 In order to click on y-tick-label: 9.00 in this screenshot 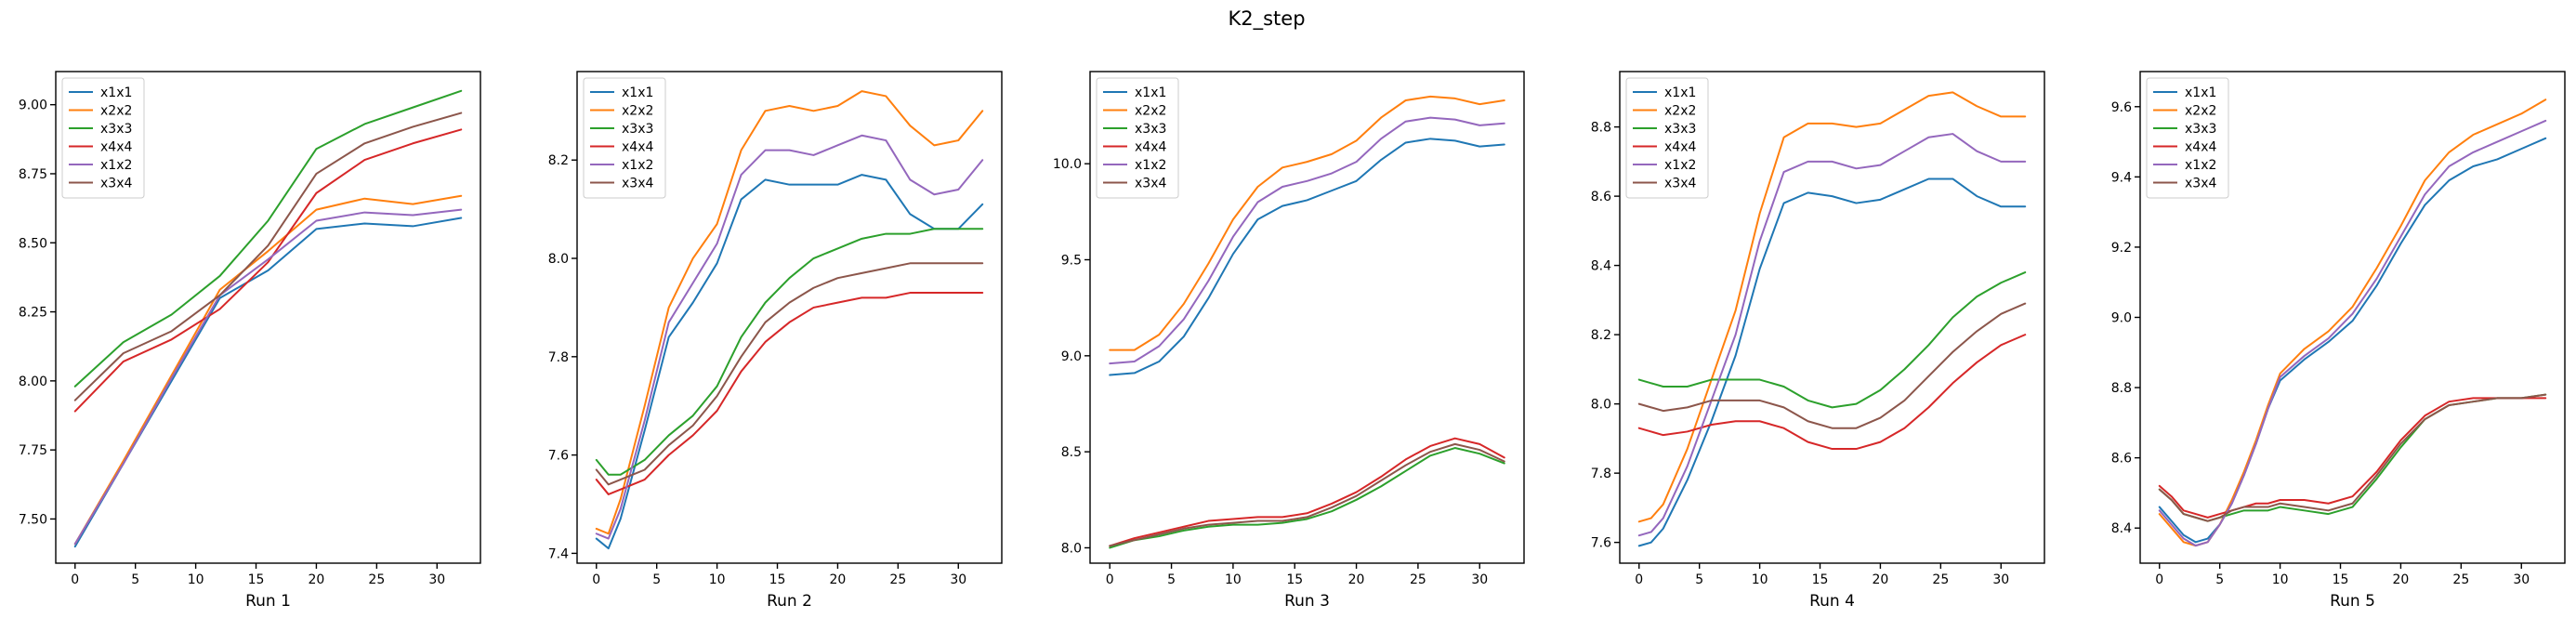, I will do `click(33, 106)`.